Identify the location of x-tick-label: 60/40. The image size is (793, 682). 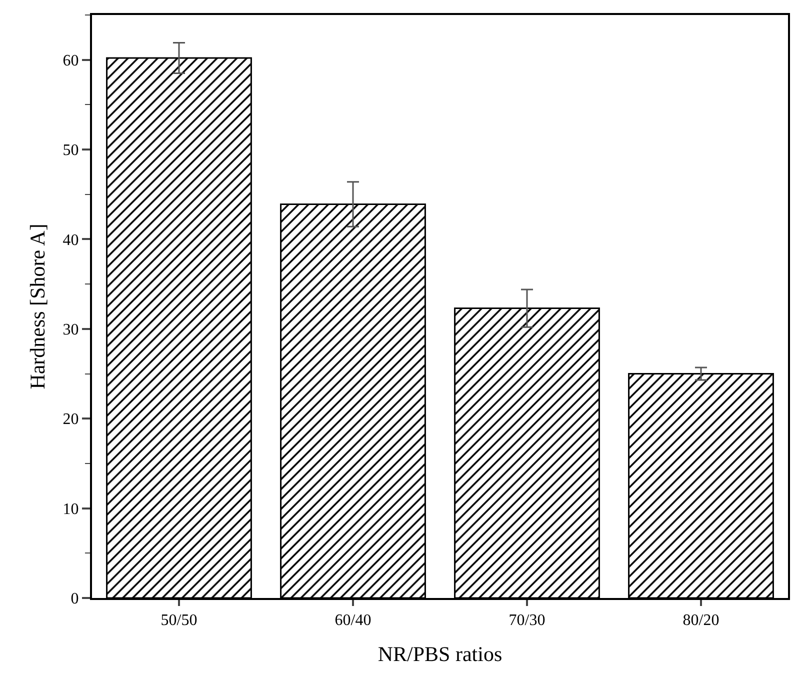
(353, 621).